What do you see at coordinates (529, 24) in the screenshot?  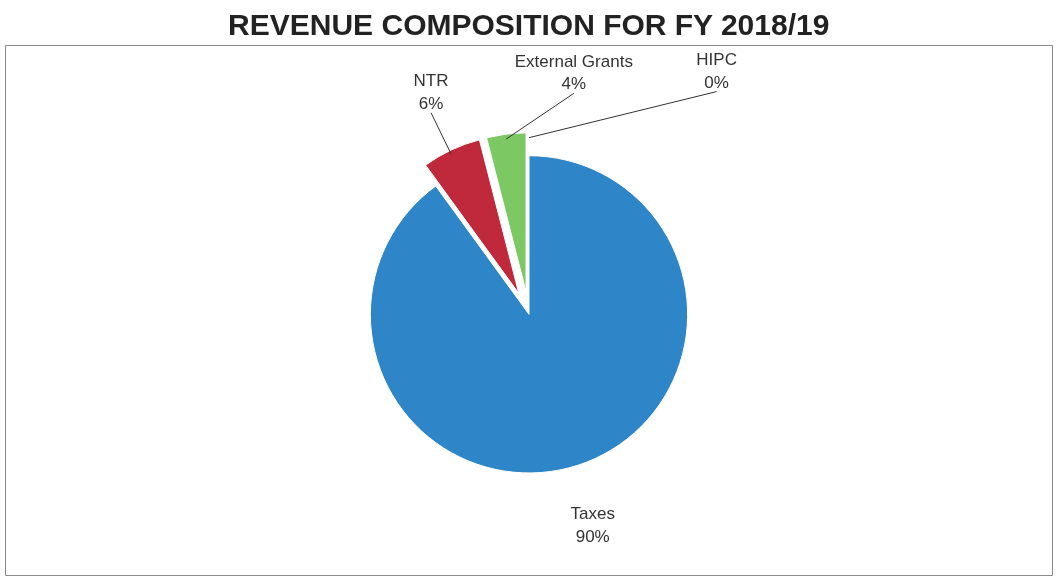 I see `chart-title: REVENUE COMPOSITION FOR FY 2018/19` at bounding box center [529, 24].